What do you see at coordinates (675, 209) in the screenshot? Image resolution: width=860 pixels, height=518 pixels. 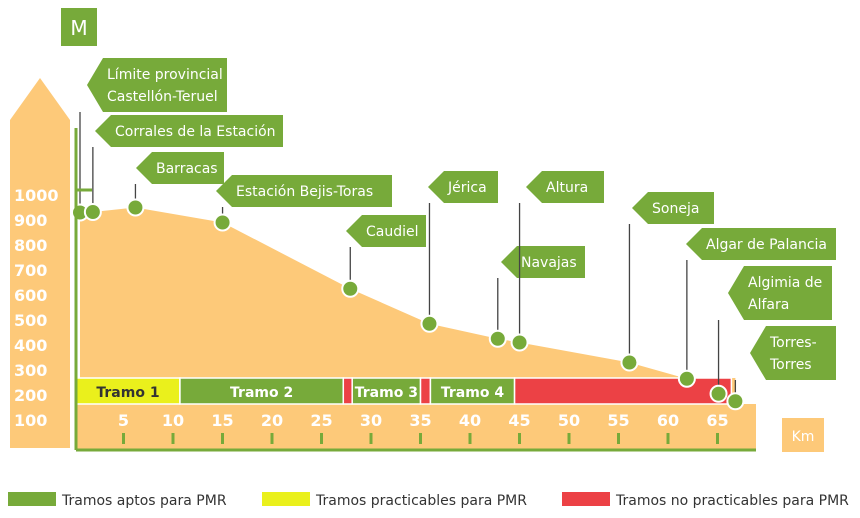 I see `station-label: Soneja` at bounding box center [675, 209].